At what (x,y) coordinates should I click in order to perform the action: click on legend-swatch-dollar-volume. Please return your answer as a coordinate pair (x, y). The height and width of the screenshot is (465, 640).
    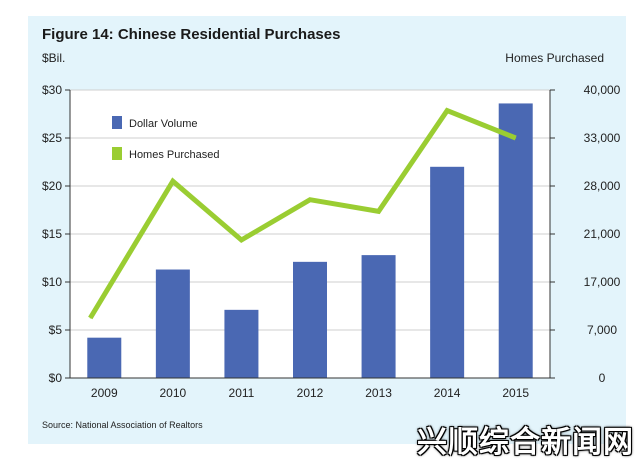
    Looking at the image, I should click on (117, 122).